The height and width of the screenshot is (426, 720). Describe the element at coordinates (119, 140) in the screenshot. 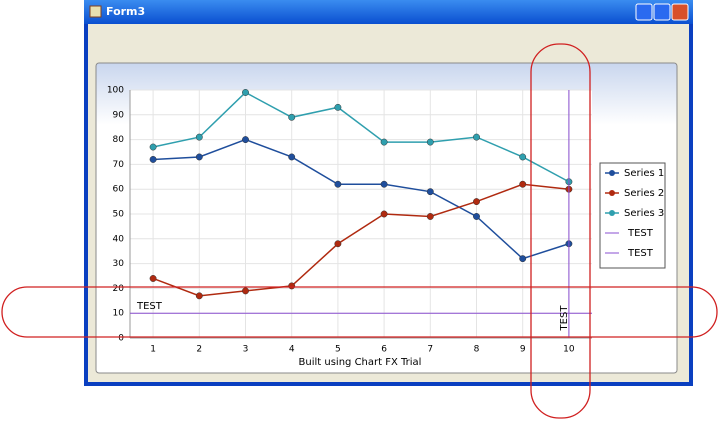

I see `y-tick-label: 80` at that location.